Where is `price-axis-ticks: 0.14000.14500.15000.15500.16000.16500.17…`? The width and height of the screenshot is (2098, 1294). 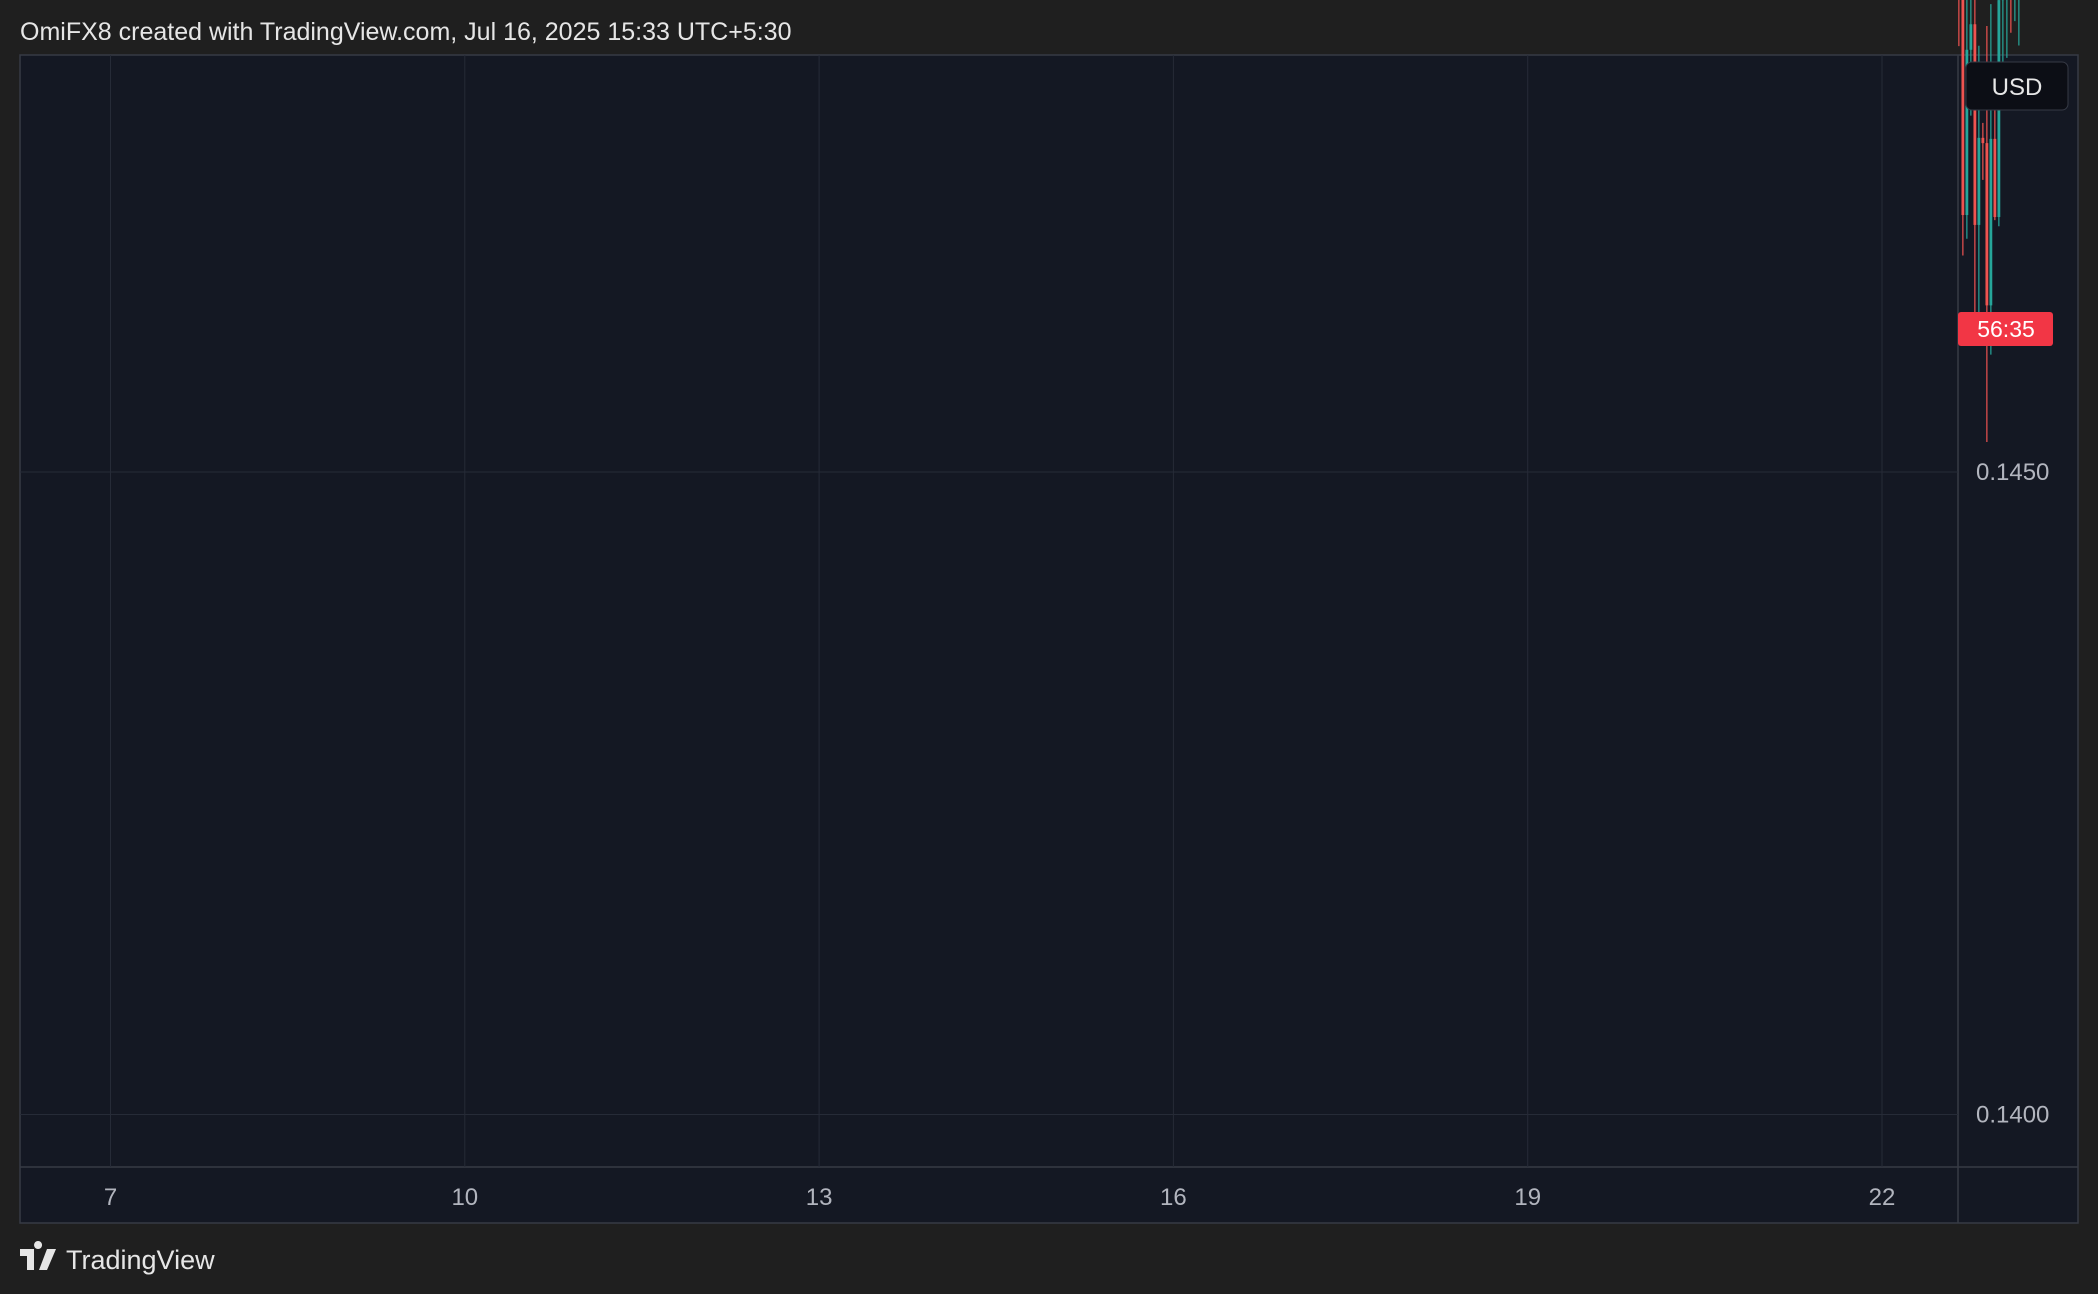 price-axis-ticks: 0.14000.14500.15000.15500.16000.16500.17… is located at coordinates (2012, 794).